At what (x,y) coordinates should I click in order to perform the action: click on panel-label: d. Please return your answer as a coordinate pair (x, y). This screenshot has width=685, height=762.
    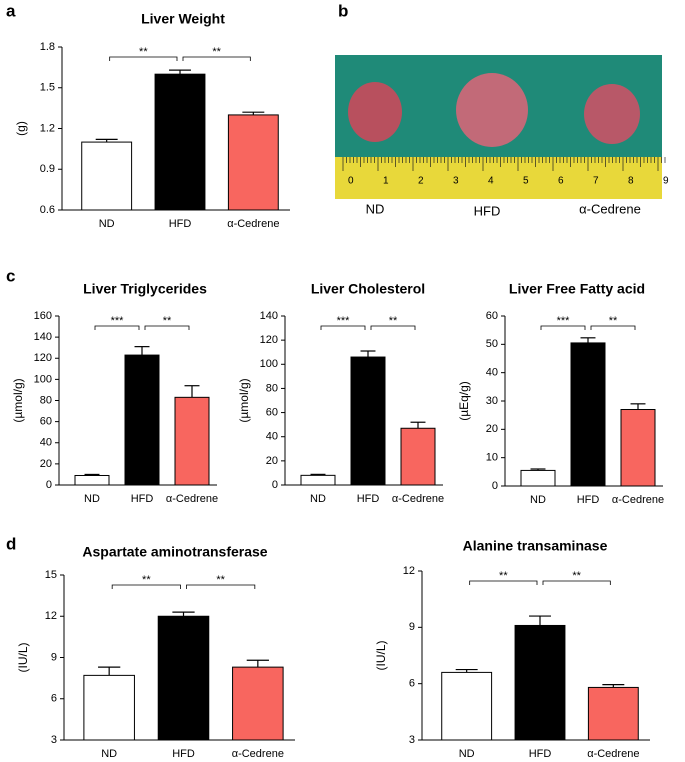
    Looking at the image, I should click on (11, 543).